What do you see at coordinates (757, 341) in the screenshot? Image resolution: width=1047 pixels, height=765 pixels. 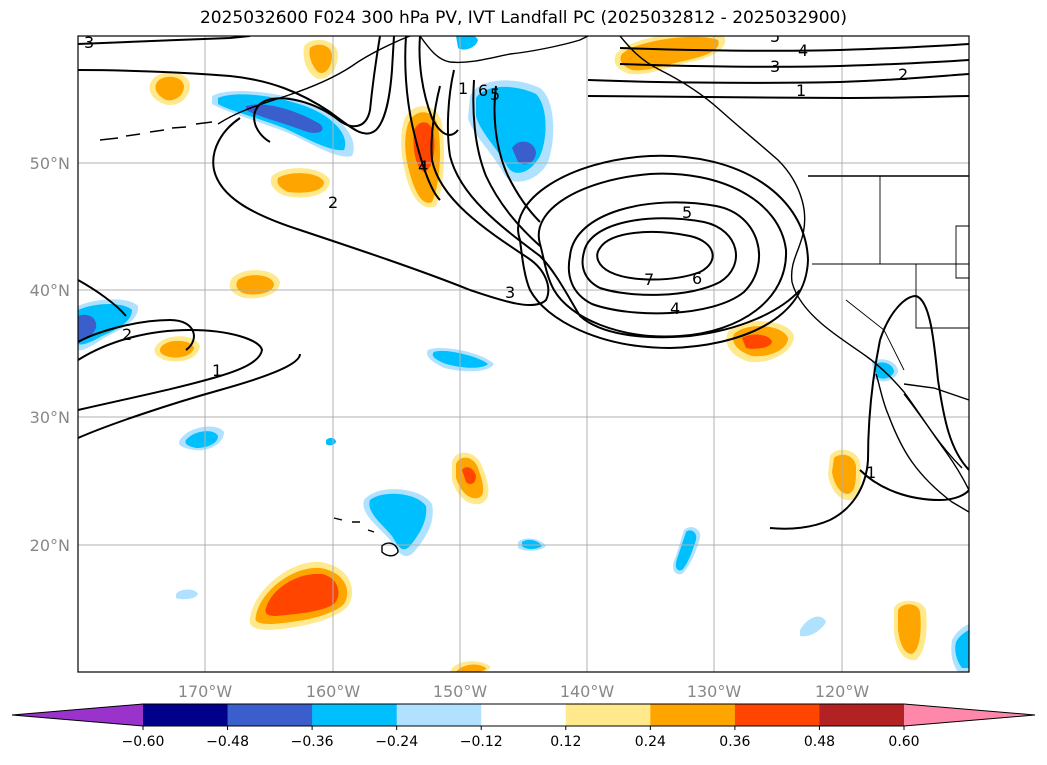 I see `anomaly-positive-127w-max` at bounding box center [757, 341].